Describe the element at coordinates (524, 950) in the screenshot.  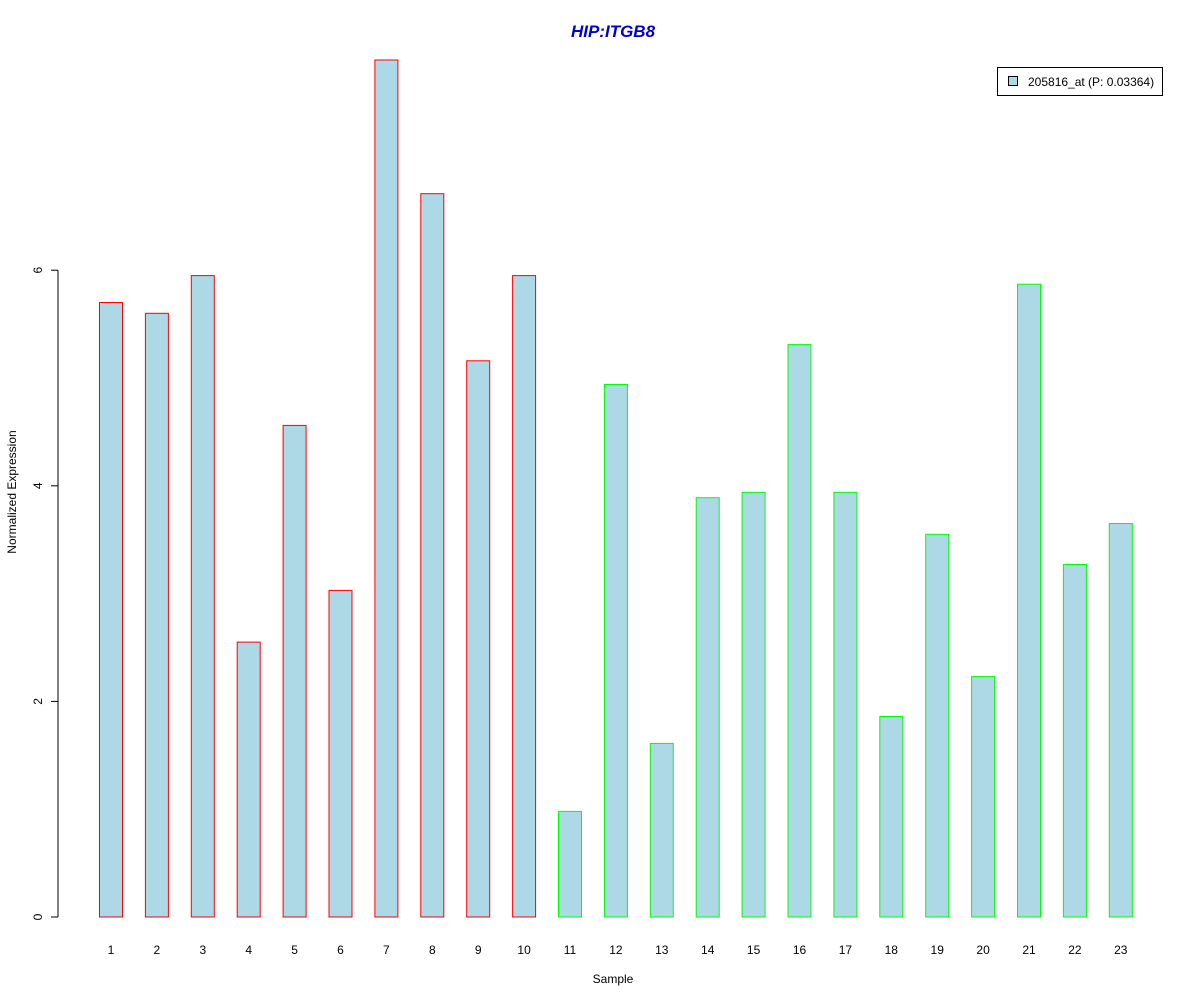
I see `x-tick-label: 10` at that location.